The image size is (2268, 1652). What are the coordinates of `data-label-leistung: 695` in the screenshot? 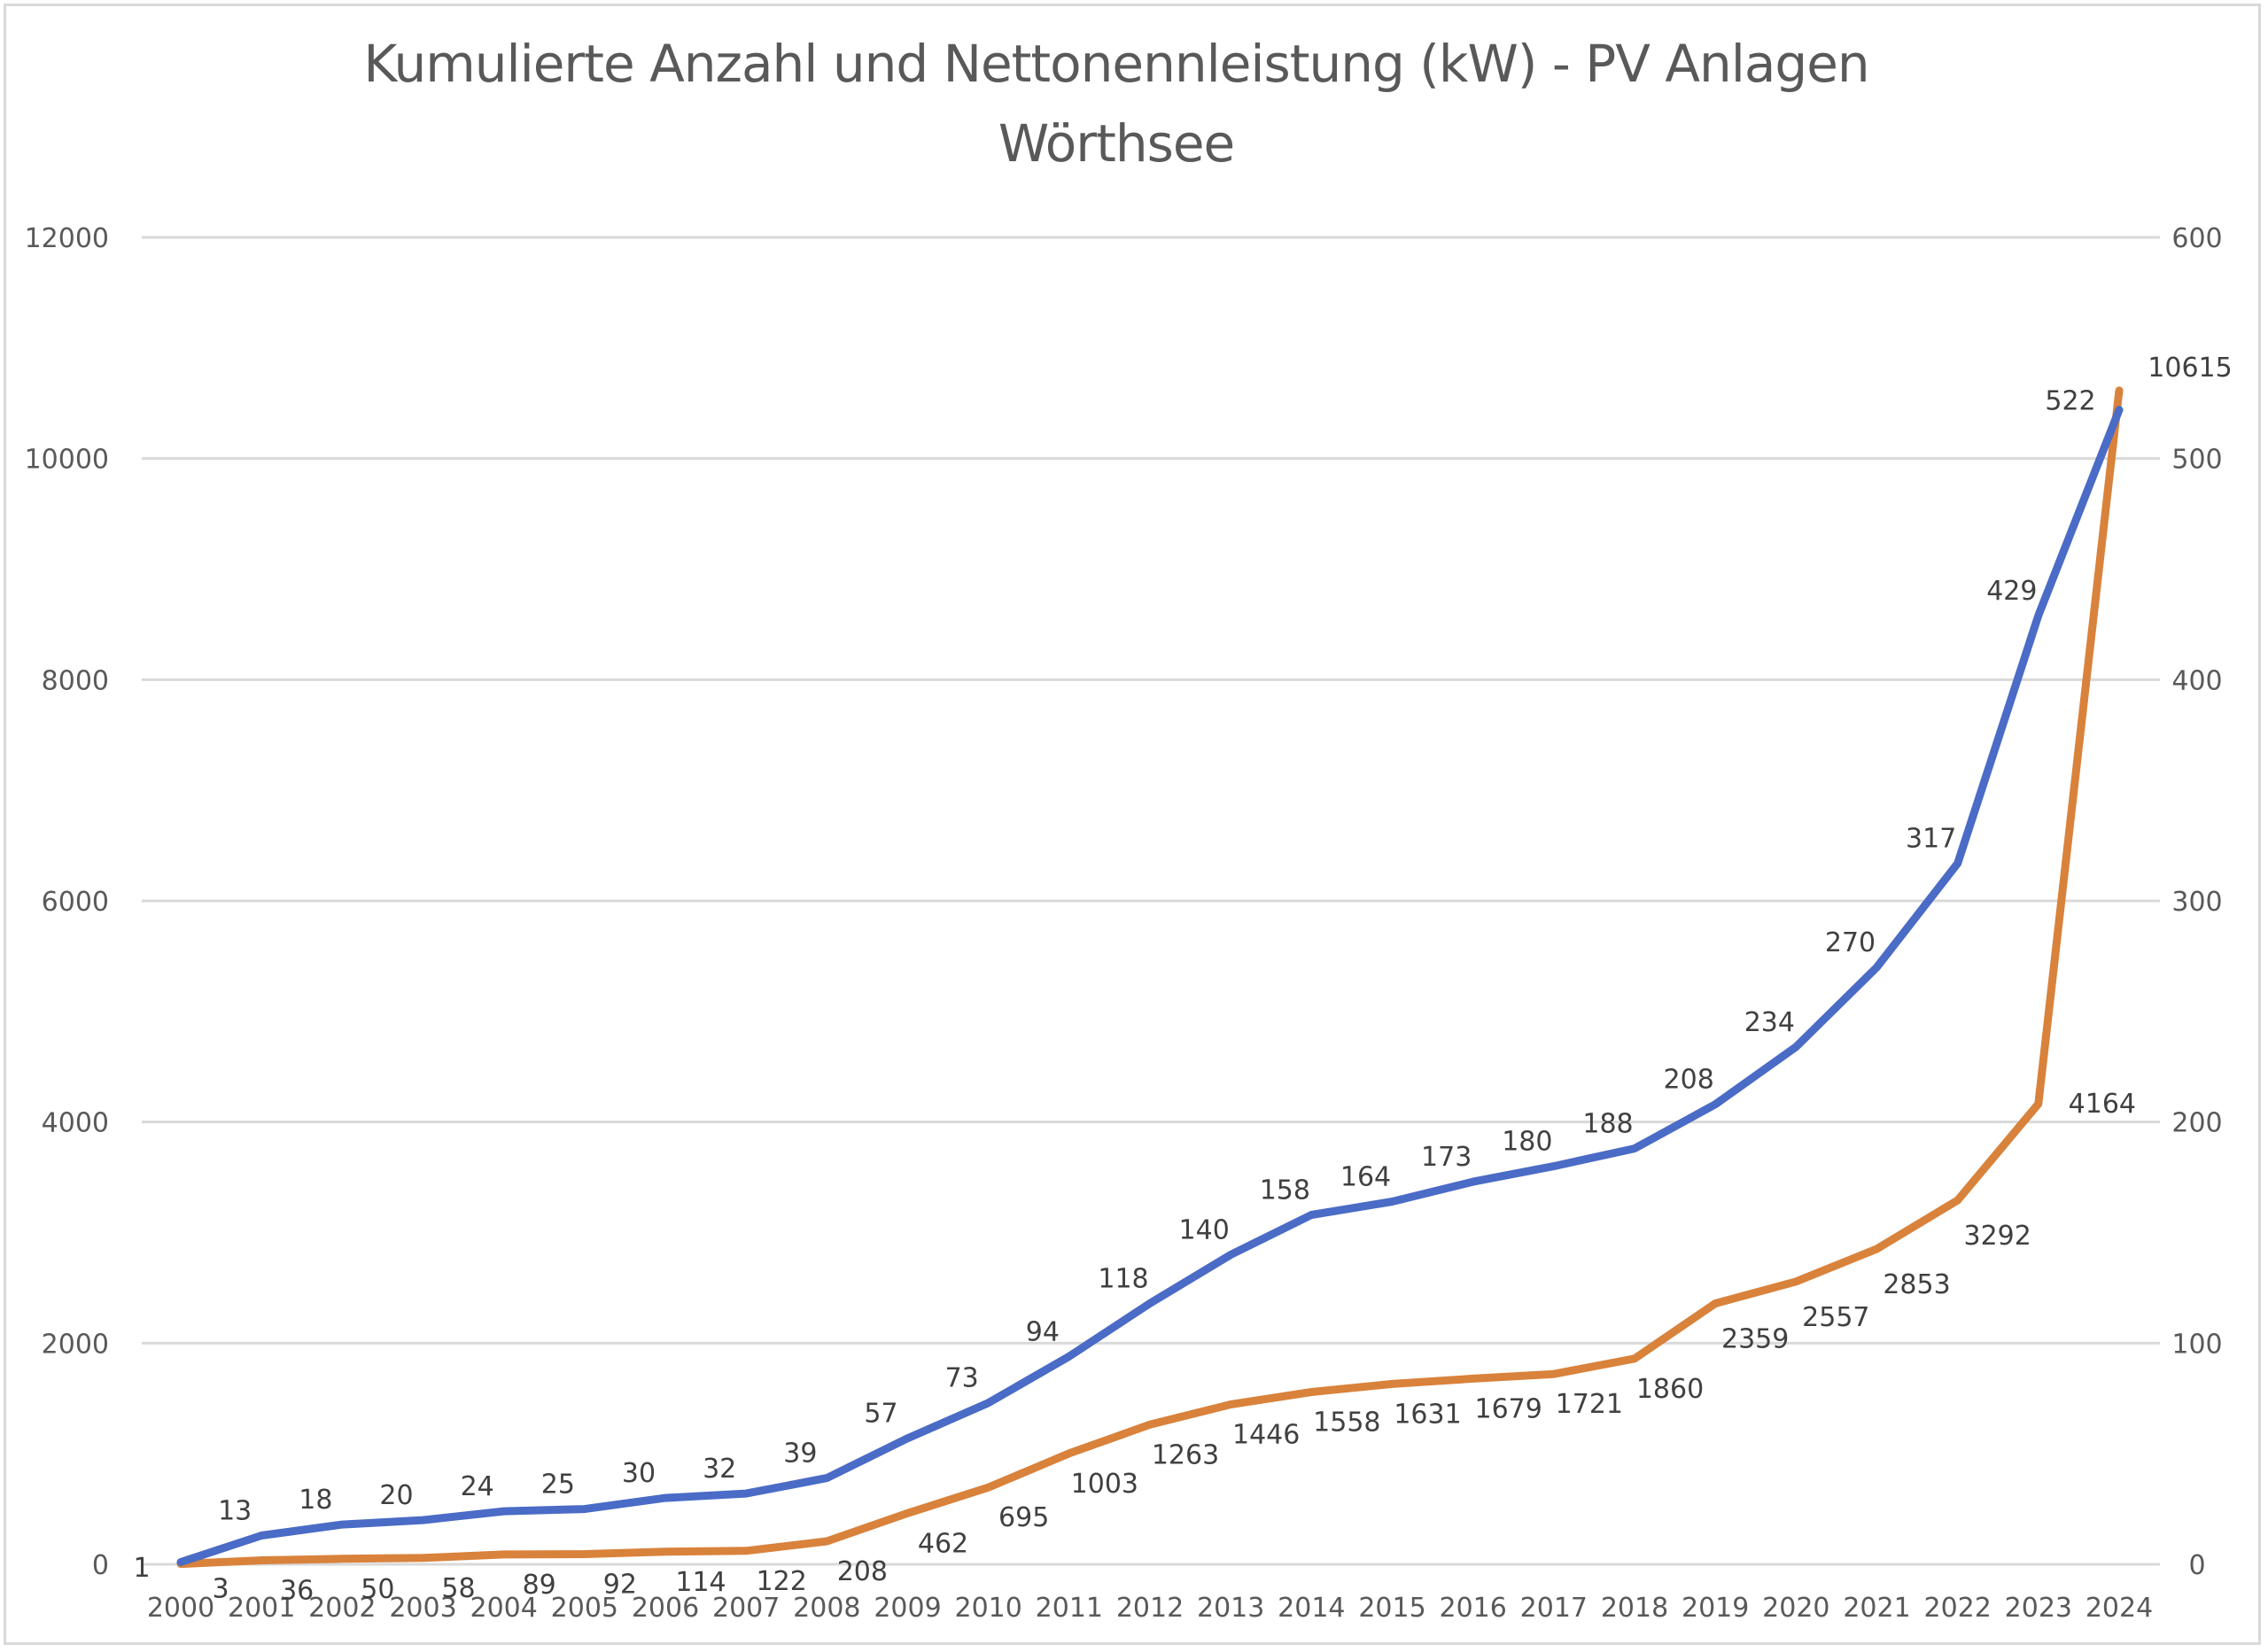 It's located at (1024, 1517).